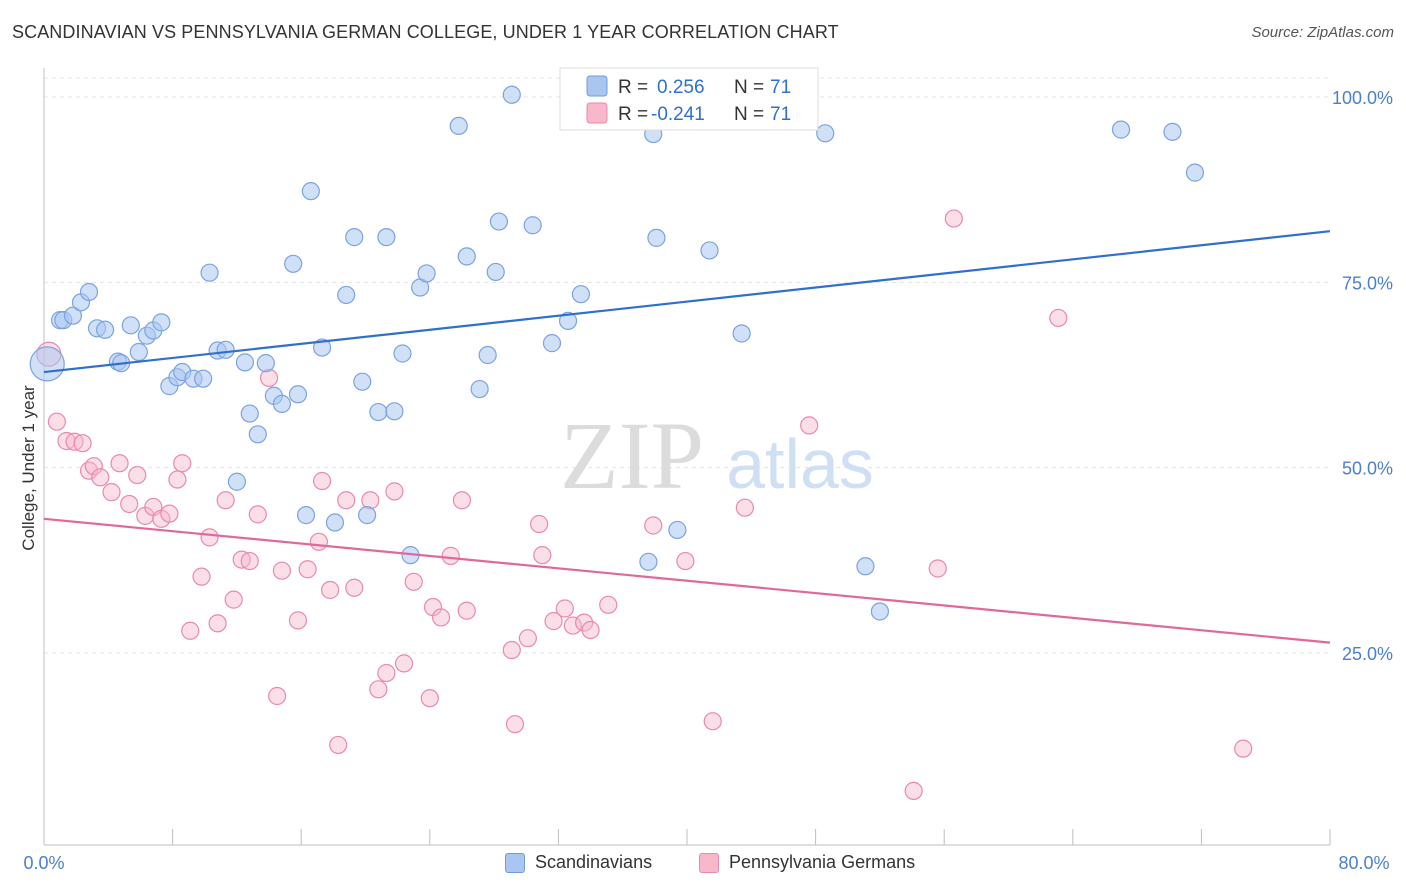 The height and width of the screenshot is (892, 1406). What do you see at coordinates (515, 862) in the screenshot?
I see `legend-swatch-scandinavians` at bounding box center [515, 862].